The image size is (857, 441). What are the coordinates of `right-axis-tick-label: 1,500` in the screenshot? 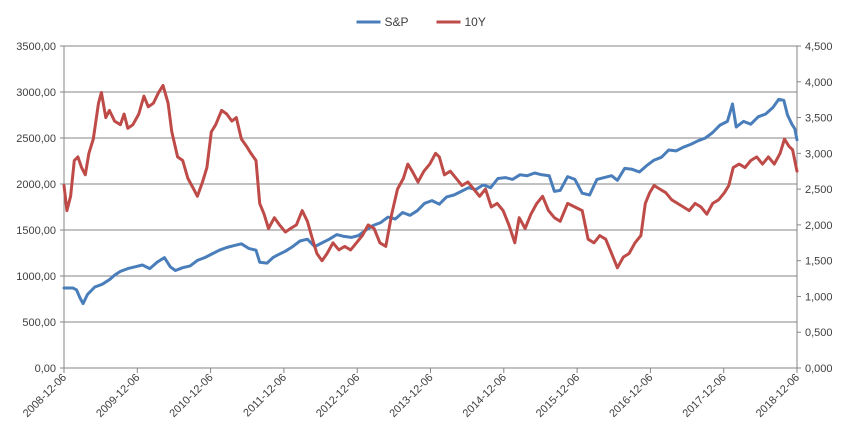 It's located at (819, 262).